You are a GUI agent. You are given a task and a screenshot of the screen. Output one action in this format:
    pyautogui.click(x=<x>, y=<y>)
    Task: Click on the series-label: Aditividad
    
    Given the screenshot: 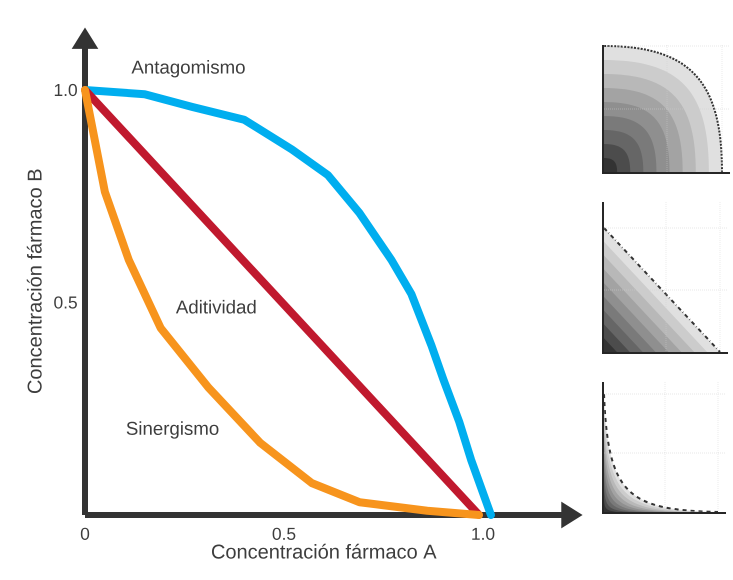 What is the action you would take?
    pyautogui.click(x=216, y=307)
    